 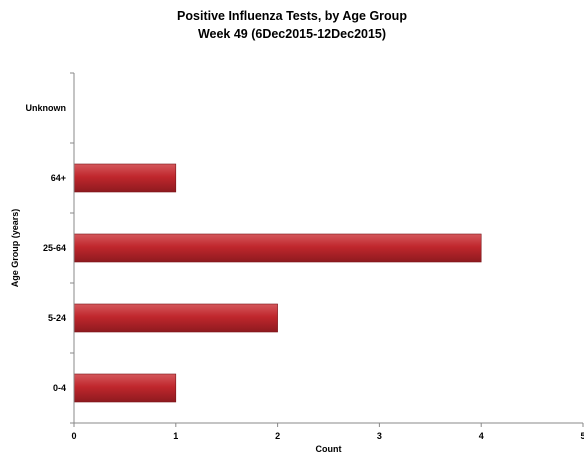 What do you see at coordinates (481, 436) in the screenshot?
I see `x-tick-label: 4` at bounding box center [481, 436].